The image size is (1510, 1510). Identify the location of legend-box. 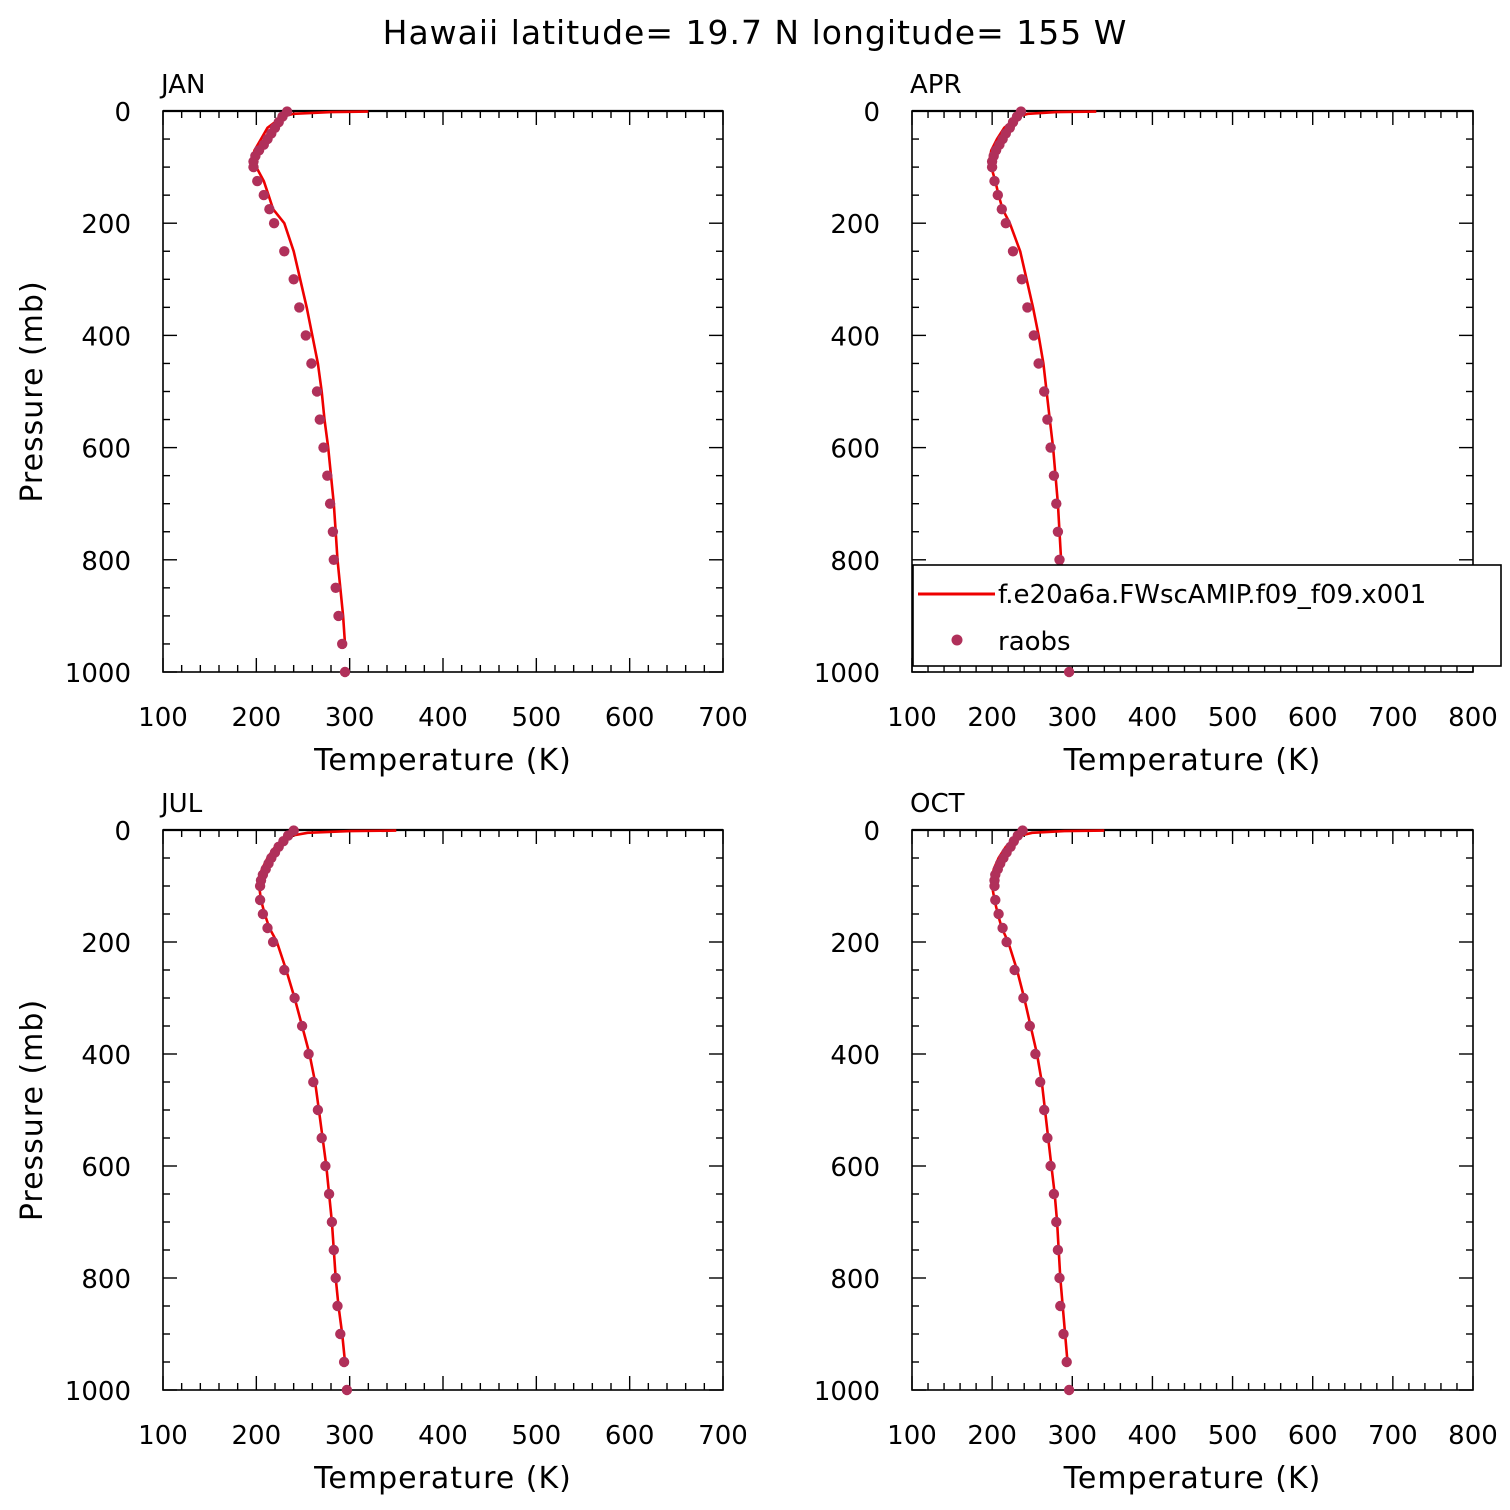
(1207, 615).